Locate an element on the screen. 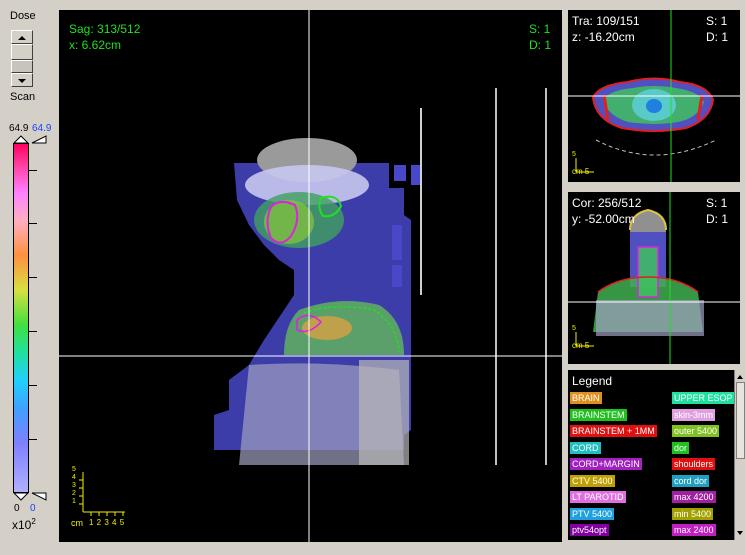 This screenshot has width=745, height=555. dose-max-value: 64.9 is located at coordinates (19, 128).